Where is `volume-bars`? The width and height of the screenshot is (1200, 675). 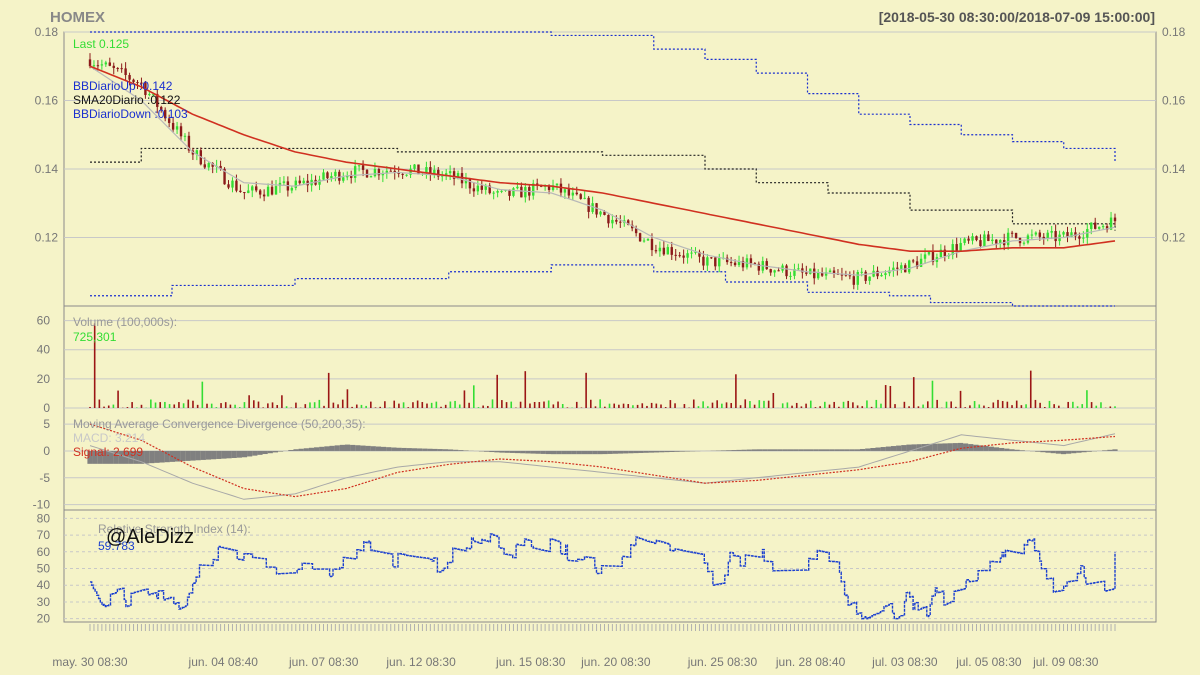
volume-bars is located at coordinates (602, 365).